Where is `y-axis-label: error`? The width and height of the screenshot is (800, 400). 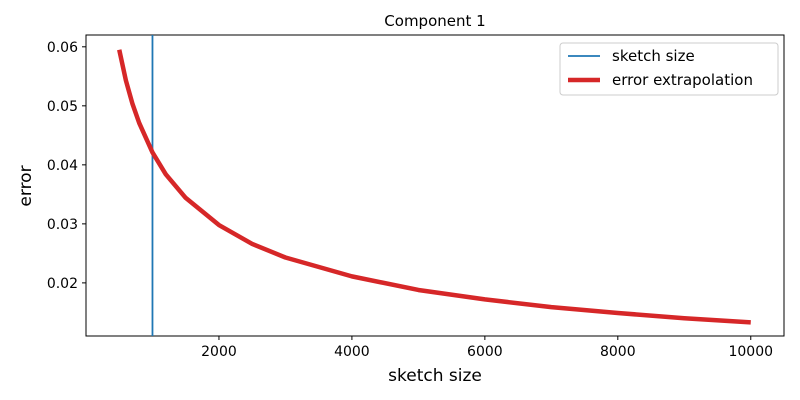
y-axis-label: error is located at coordinates (26, 185).